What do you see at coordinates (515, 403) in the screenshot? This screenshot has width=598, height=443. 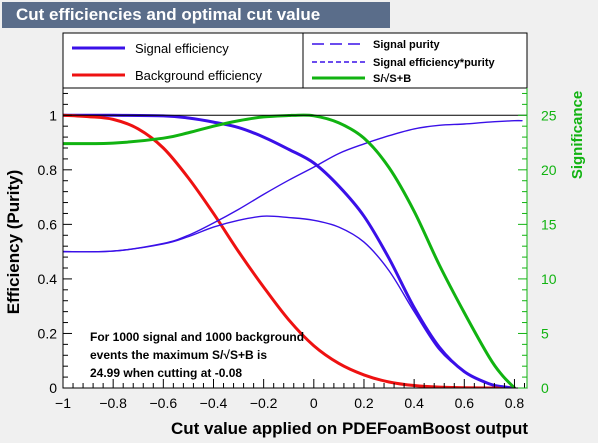 I see `x-tick-label: 0.8` at bounding box center [515, 403].